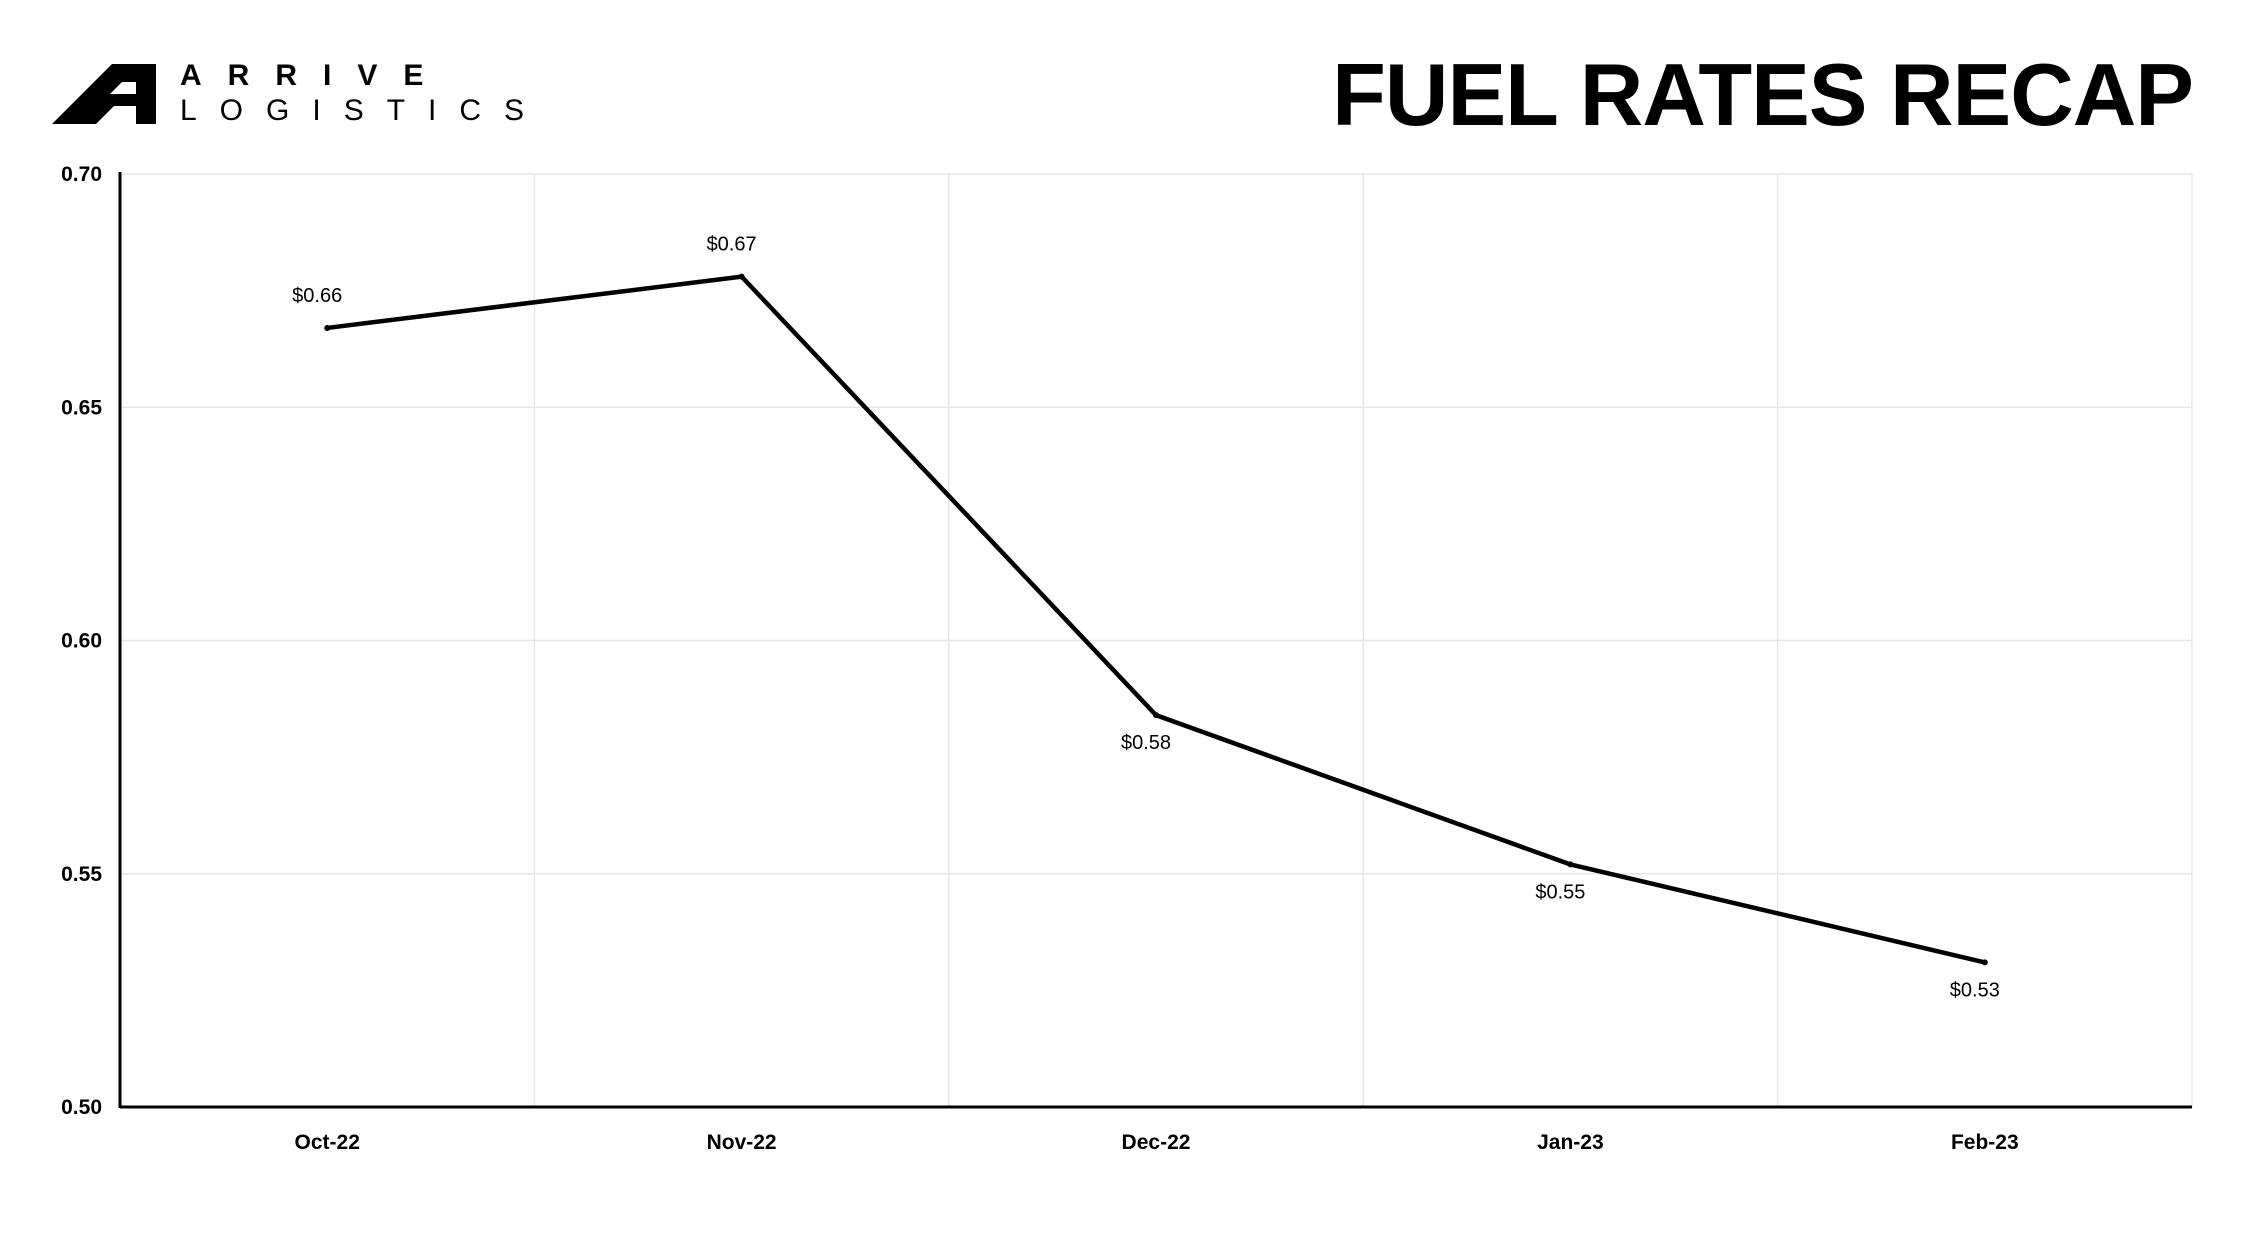  I want to click on data-label: $0.67, so click(732, 245).